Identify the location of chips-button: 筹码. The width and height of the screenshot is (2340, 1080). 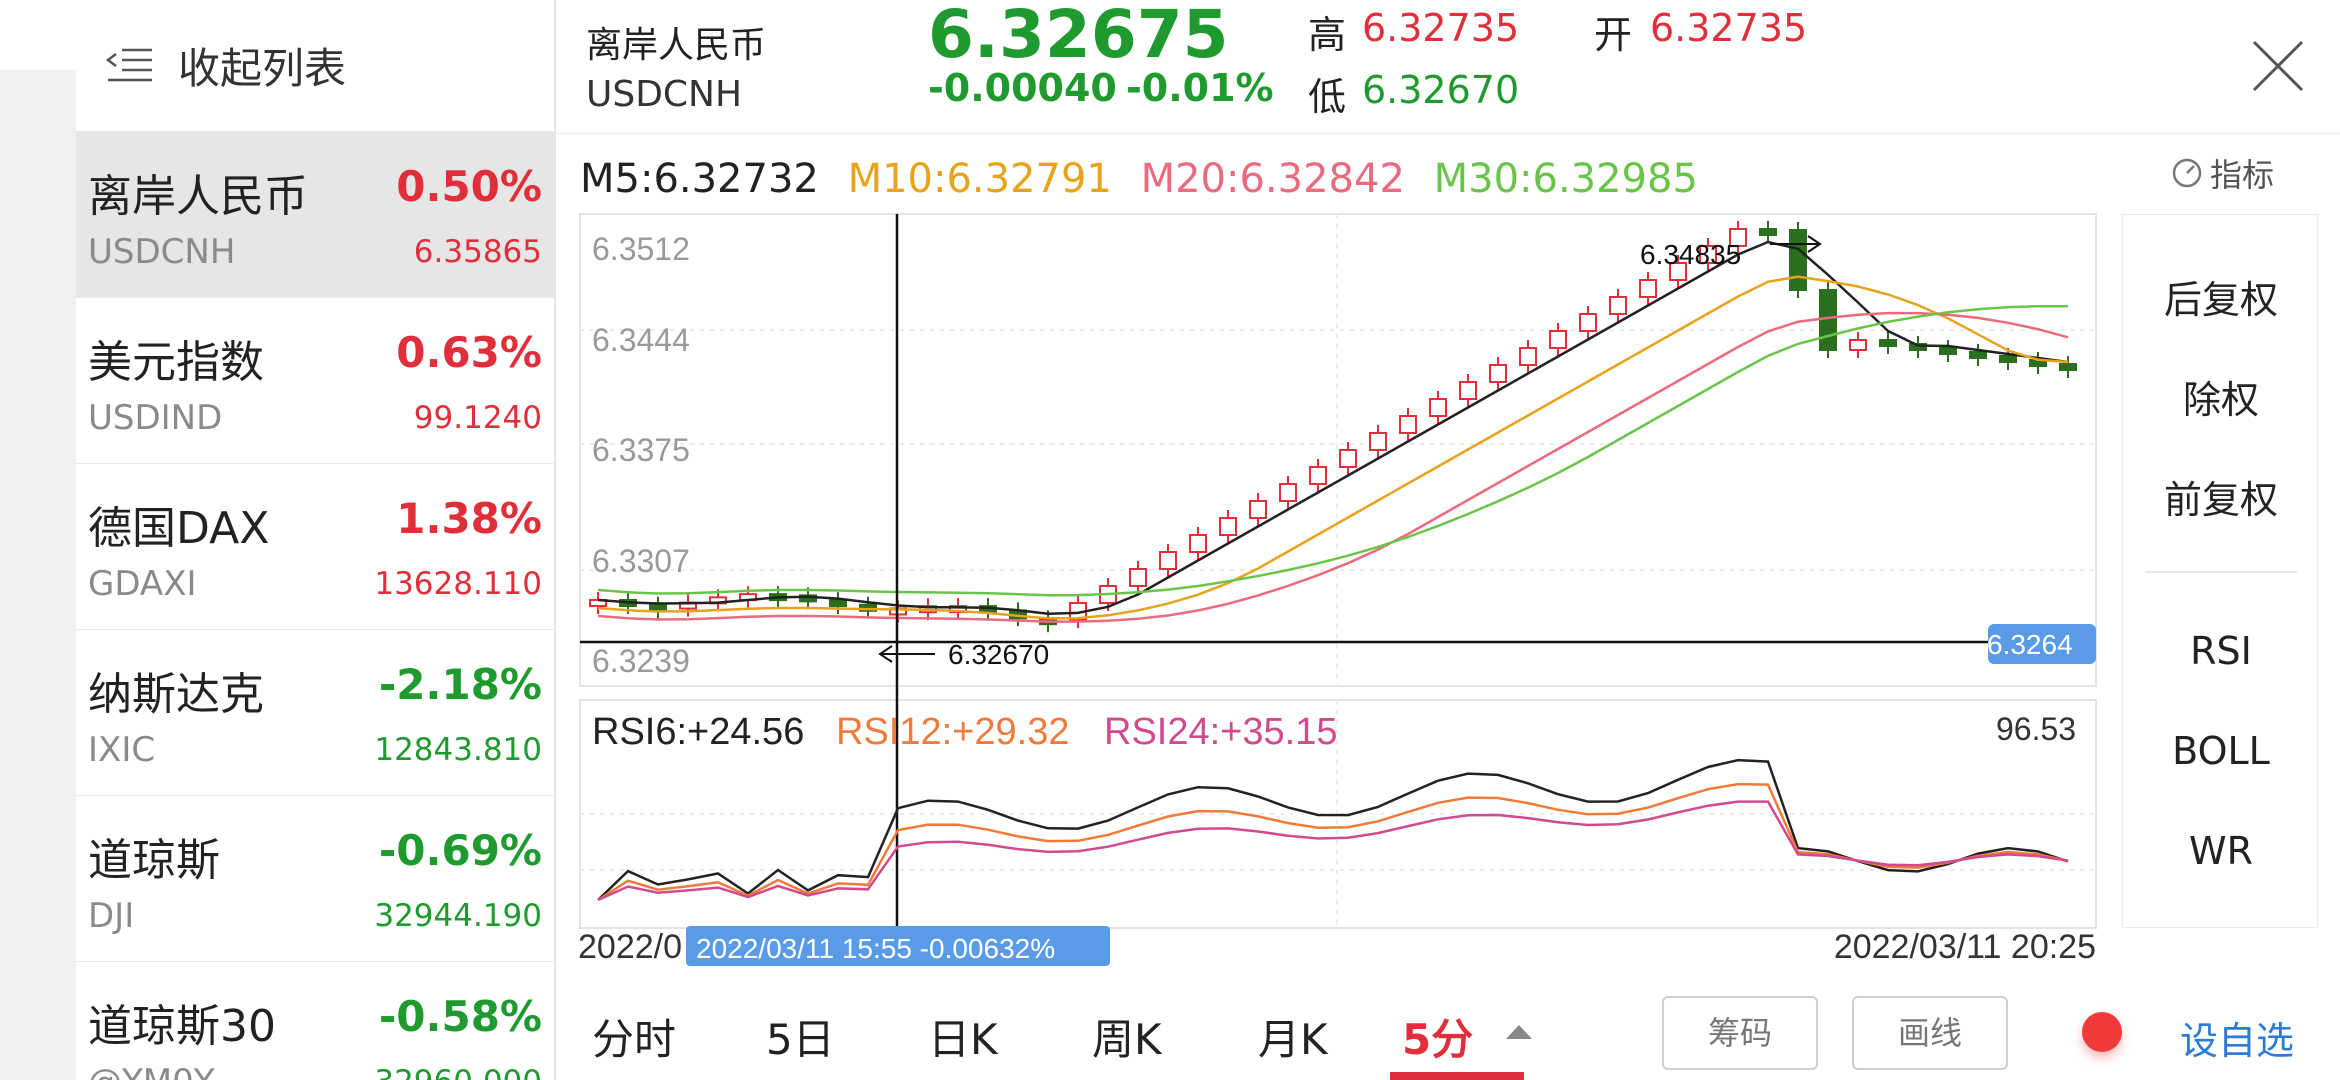
(1740, 1033).